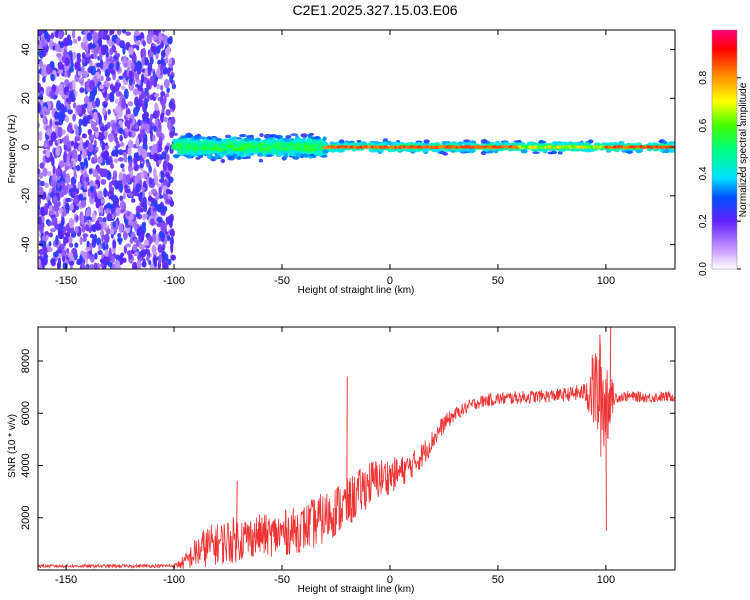 The height and width of the screenshot is (600, 750). Describe the element at coordinates (724, 149) in the screenshot. I see `colorbar-gradient` at that location.